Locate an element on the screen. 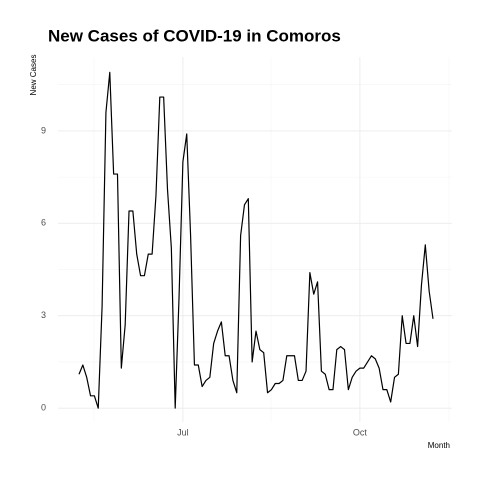 The width and height of the screenshot is (480, 480). x-axis-label: Month is located at coordinates (439, 445).